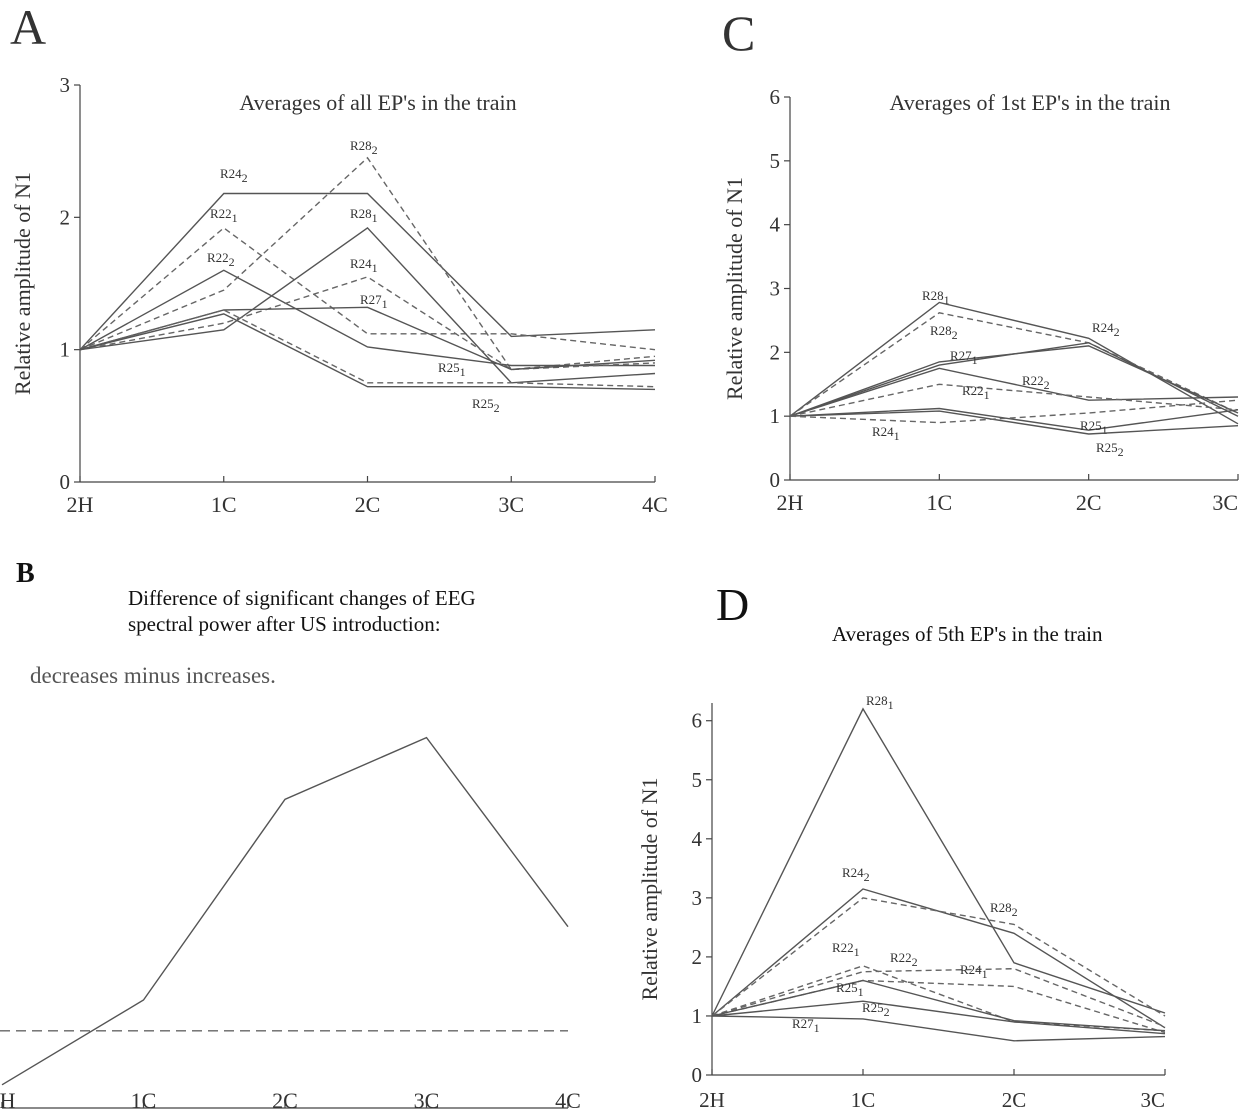 This screenshot has height=1115, width=1250. Describe the element at coordinates (284, 624) in the screenshot. I see `panel-b-header-line2: spectral power after US introduction:` at that location.